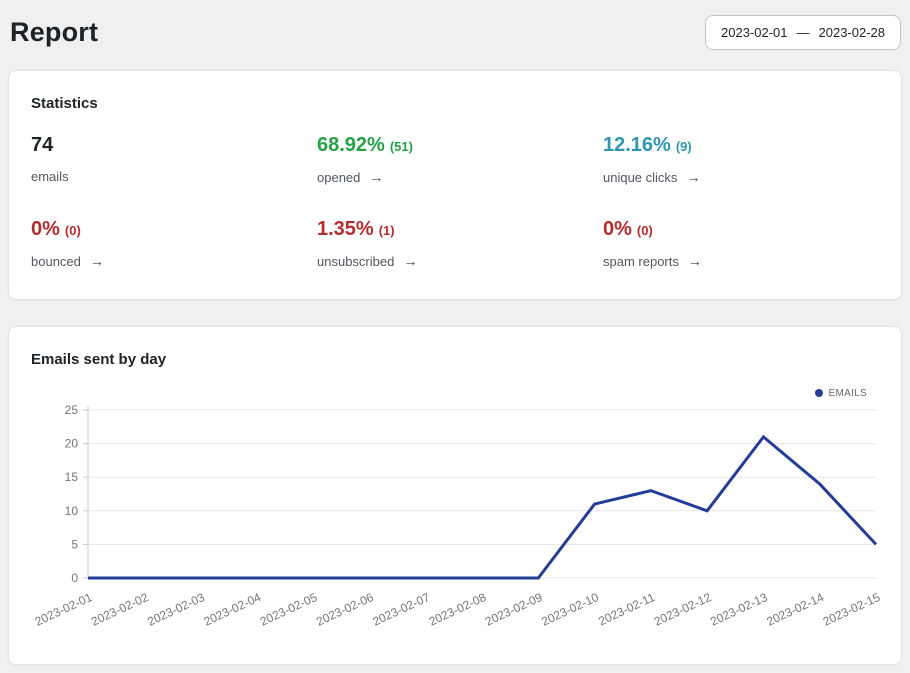 Image resolution: width=910 pixels, height=673 pixels. What do you see at coordinates (637, 145) in the screenshot?
I see `metric-value: 12.16%` at bounding box center [637, 145].